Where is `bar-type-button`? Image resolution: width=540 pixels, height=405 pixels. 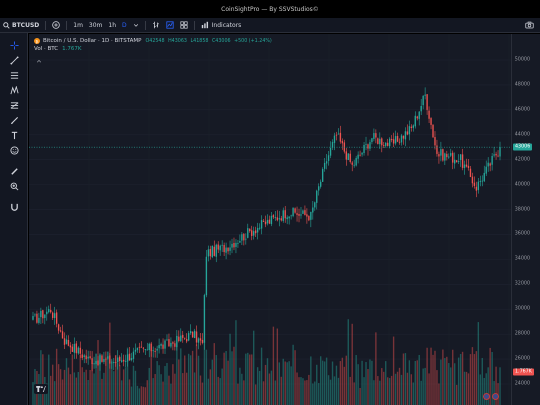 bar-type-button is located at coordinates (156, 25).